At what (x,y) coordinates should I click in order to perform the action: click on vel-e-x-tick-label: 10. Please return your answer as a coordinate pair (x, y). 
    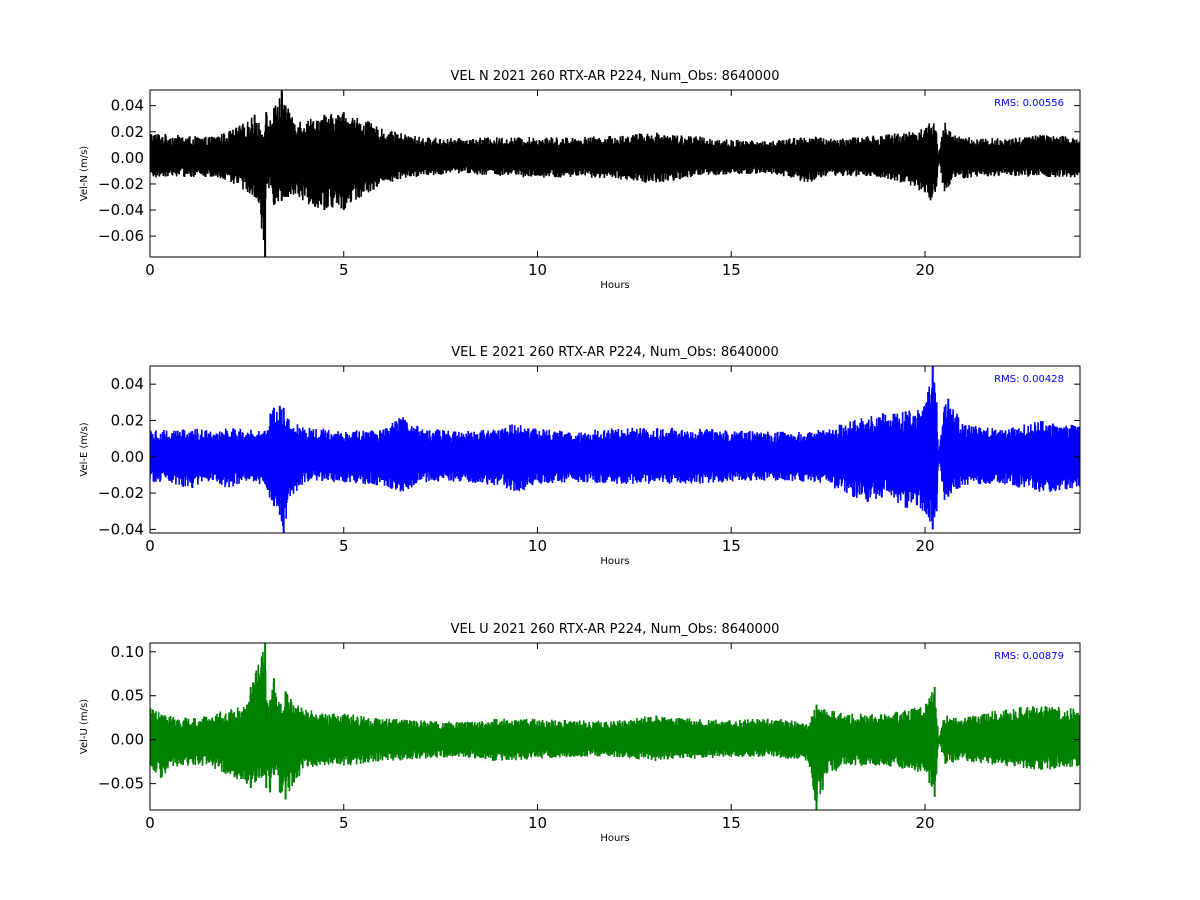
    Looking at the image, I should click on (537, 546).